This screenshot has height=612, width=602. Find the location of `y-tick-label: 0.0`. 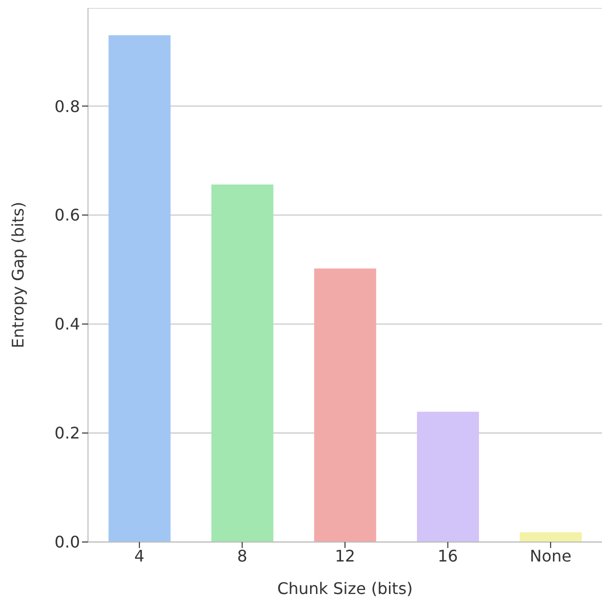

y-tick-label: 0.0 is located at coordinates (67, 542).